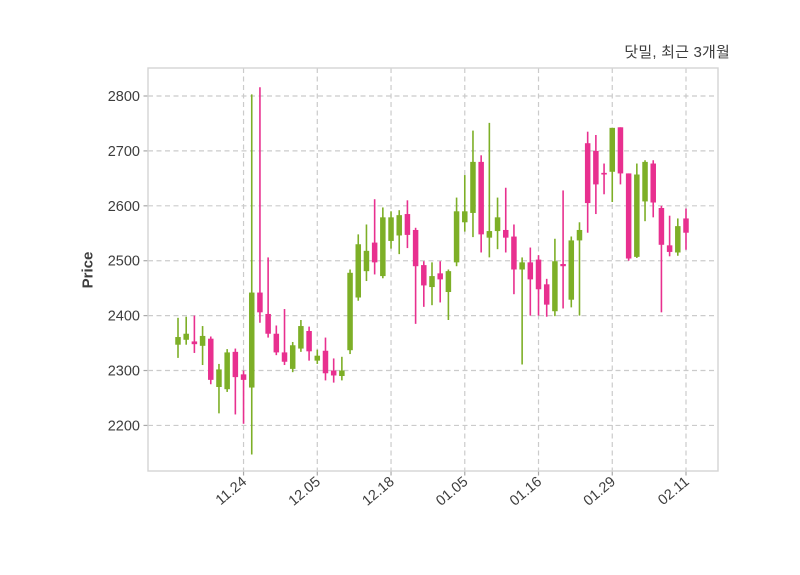 This screenshot has height=575, width=800. Describe the element at coordinates (305, 492) in the screenshot. I see `x-tick-label: 12.05` at that location.